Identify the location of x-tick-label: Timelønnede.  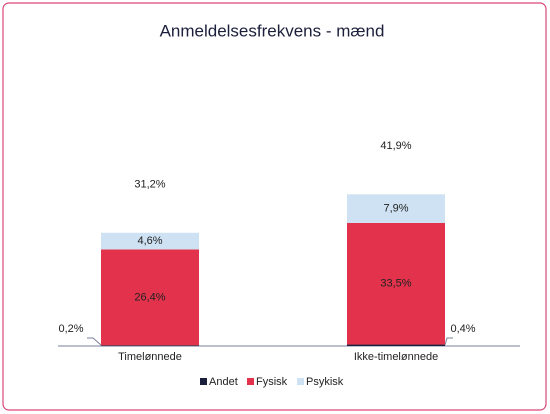
(150, 357).